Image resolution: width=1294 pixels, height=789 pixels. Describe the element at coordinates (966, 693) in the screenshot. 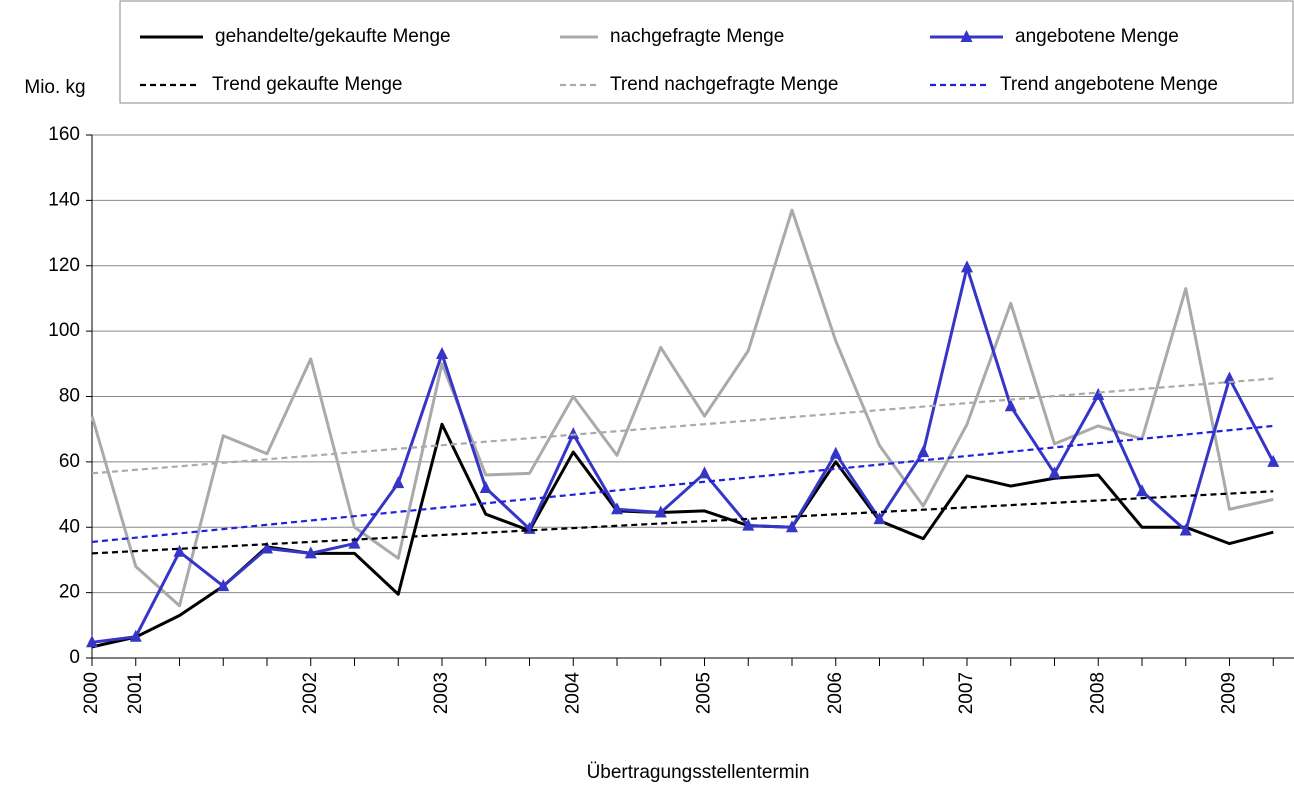

I see `x-tick-label: 2007` at that location.